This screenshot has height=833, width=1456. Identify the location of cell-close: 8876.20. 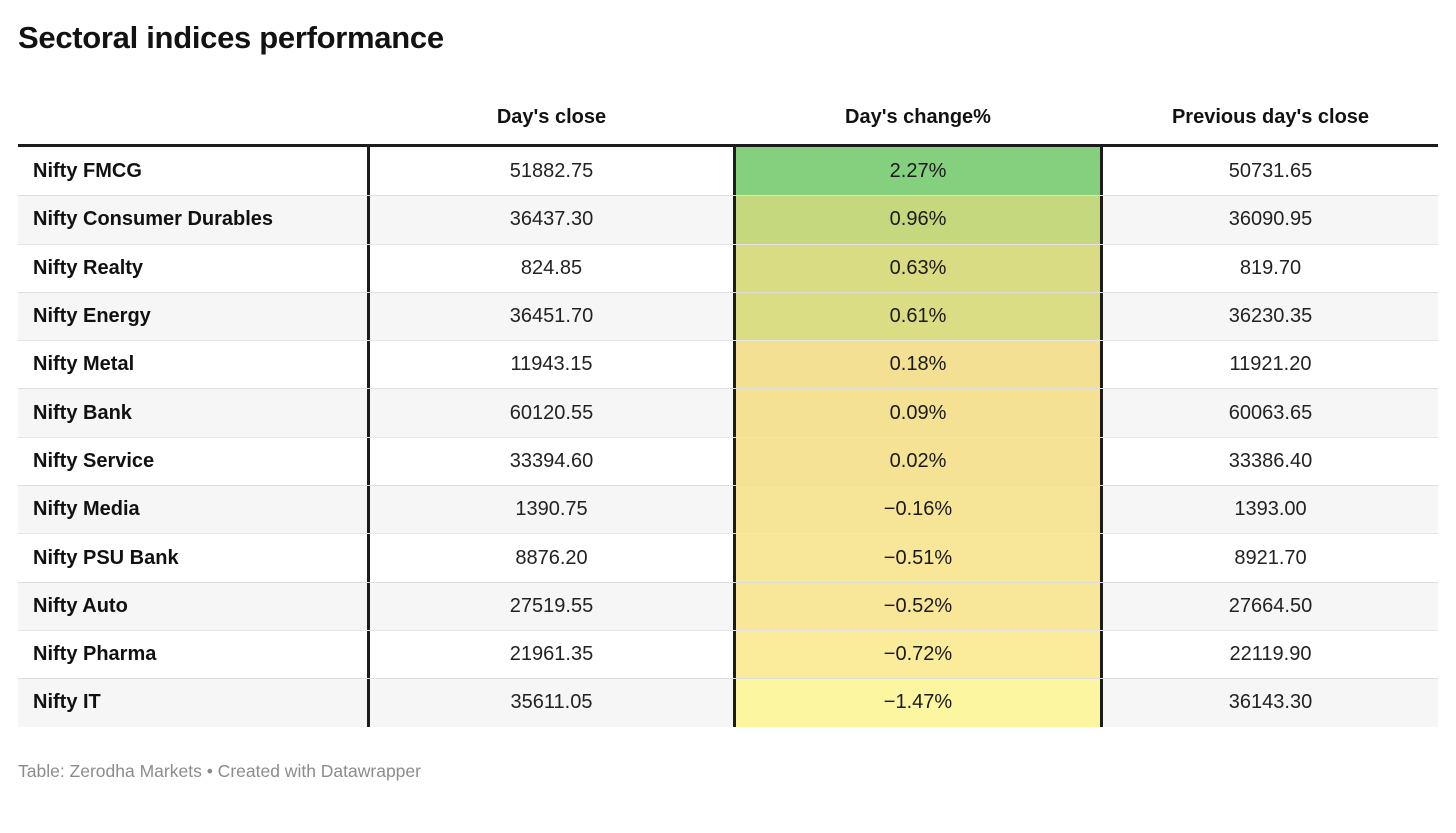
(551, 557).